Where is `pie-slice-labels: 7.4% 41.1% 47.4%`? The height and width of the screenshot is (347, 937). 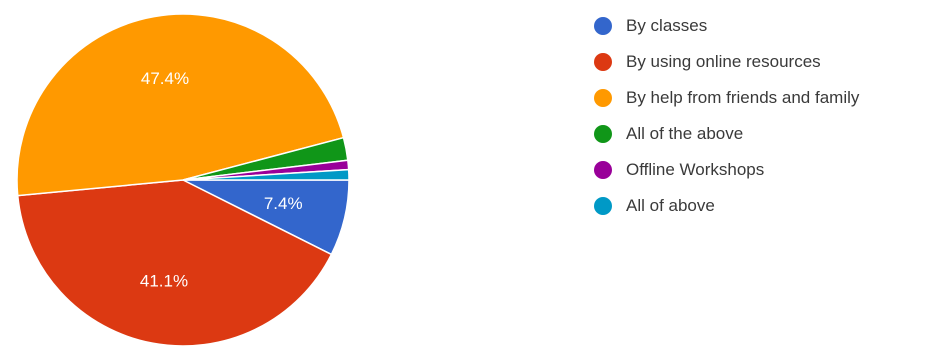 pie-slice-labels: 7.4% 41.1% 47.4% is located at coordinates (221, 180).